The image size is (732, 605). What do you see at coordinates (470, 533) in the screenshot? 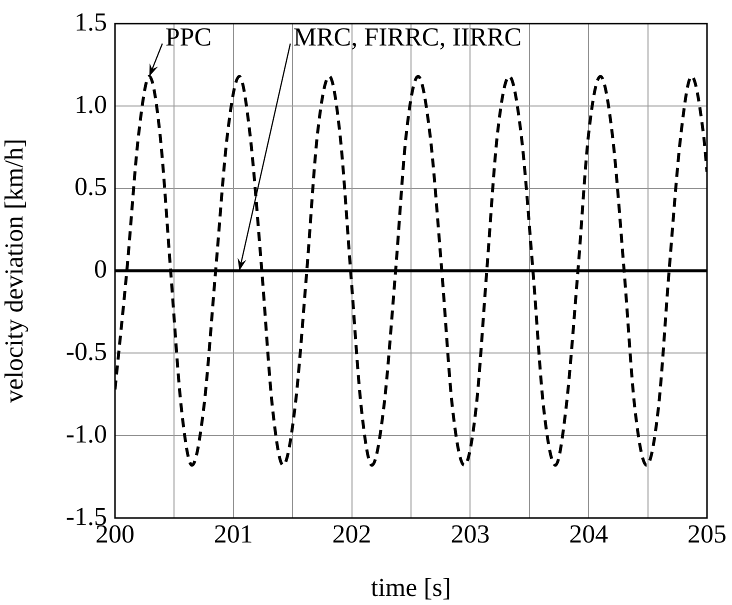
I see `x-tick-label: 203` at bounding box center [470, 533].